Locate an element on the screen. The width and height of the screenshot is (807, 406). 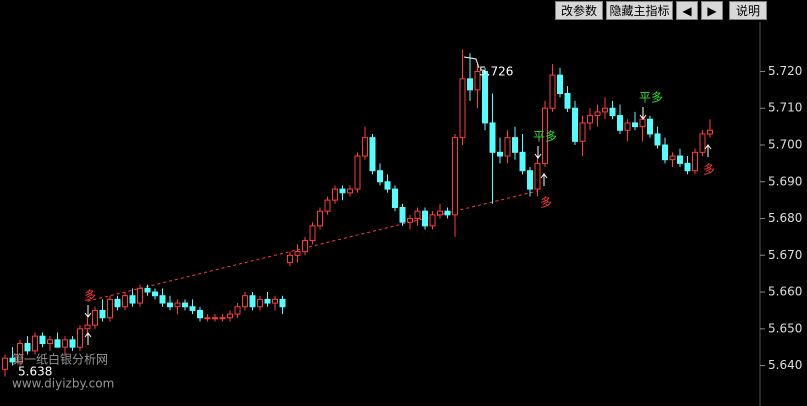
y-tick-label: 5.690 is located at coordinates (785, 181).